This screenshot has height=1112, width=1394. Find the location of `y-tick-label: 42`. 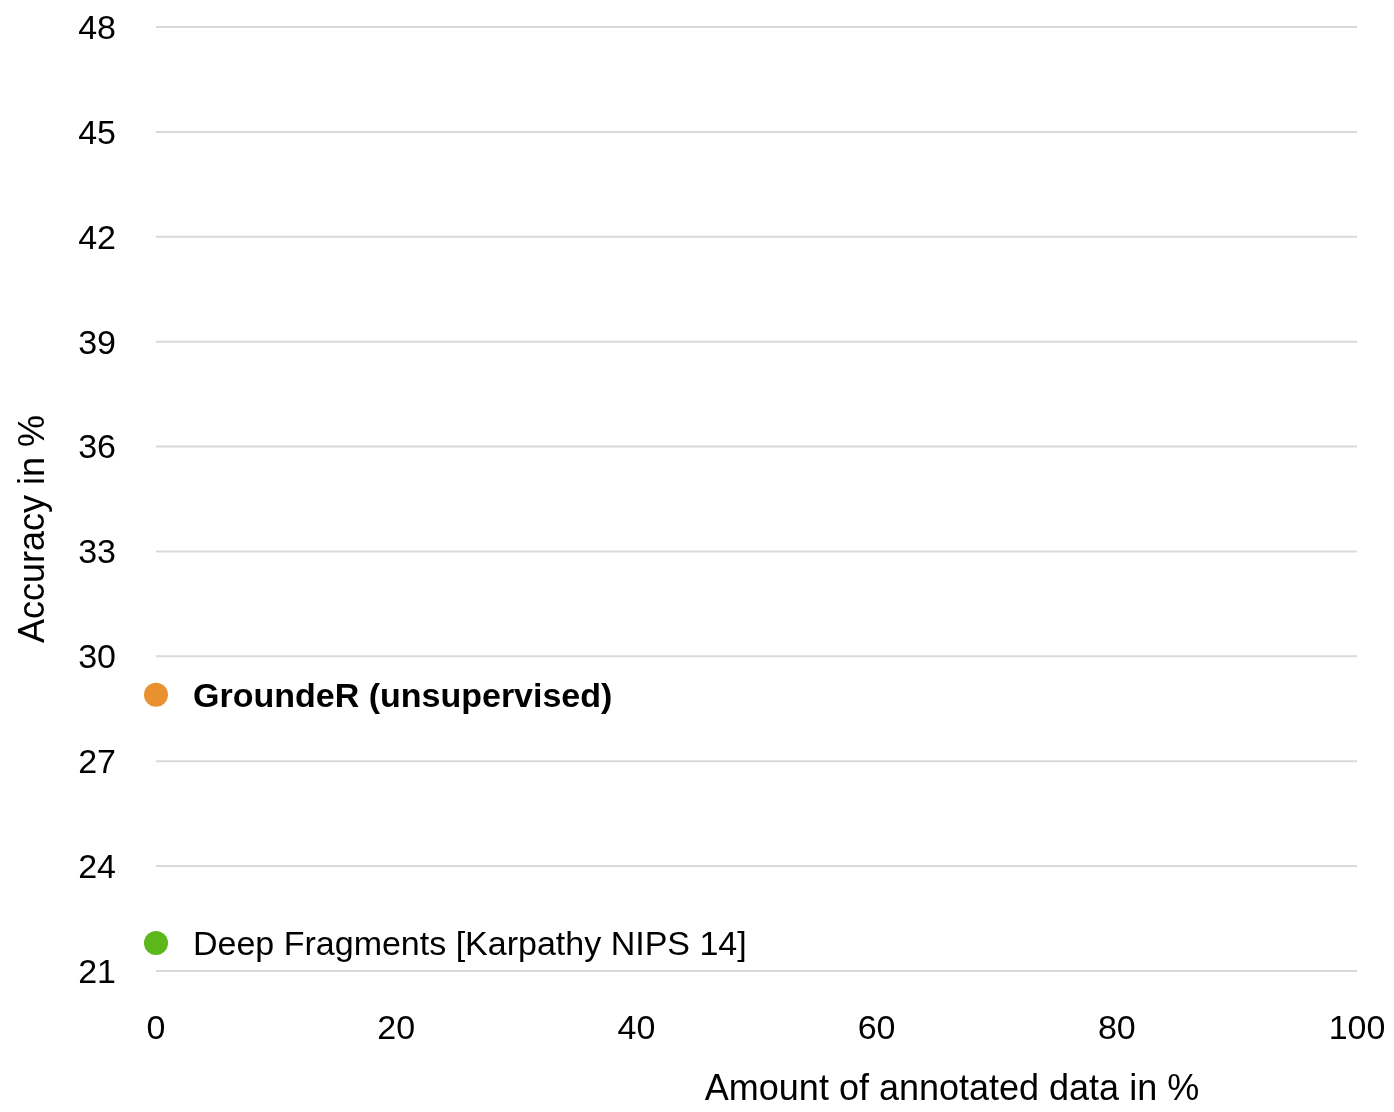

y-tick-label: 42 is located at coordinates (97, 236).